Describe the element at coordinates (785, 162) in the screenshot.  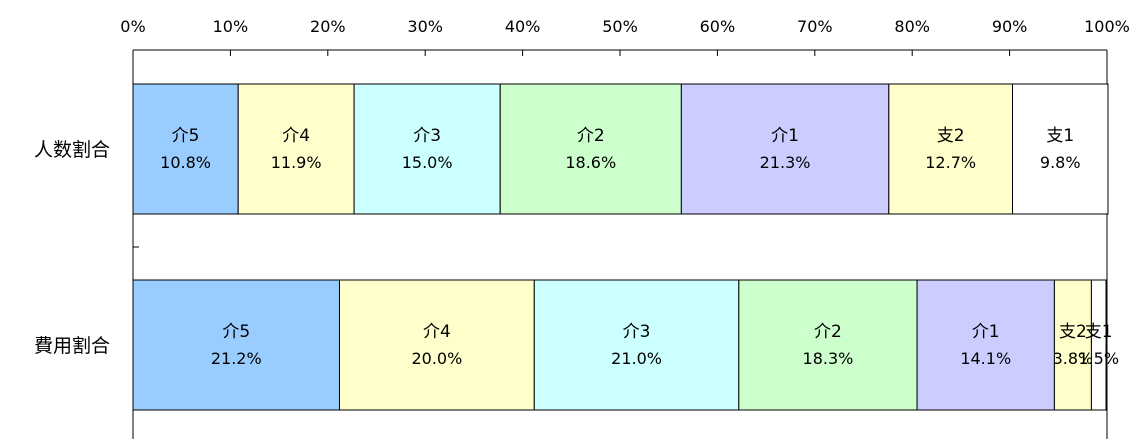
I see `segment-value-label: 21.3%` at that location.